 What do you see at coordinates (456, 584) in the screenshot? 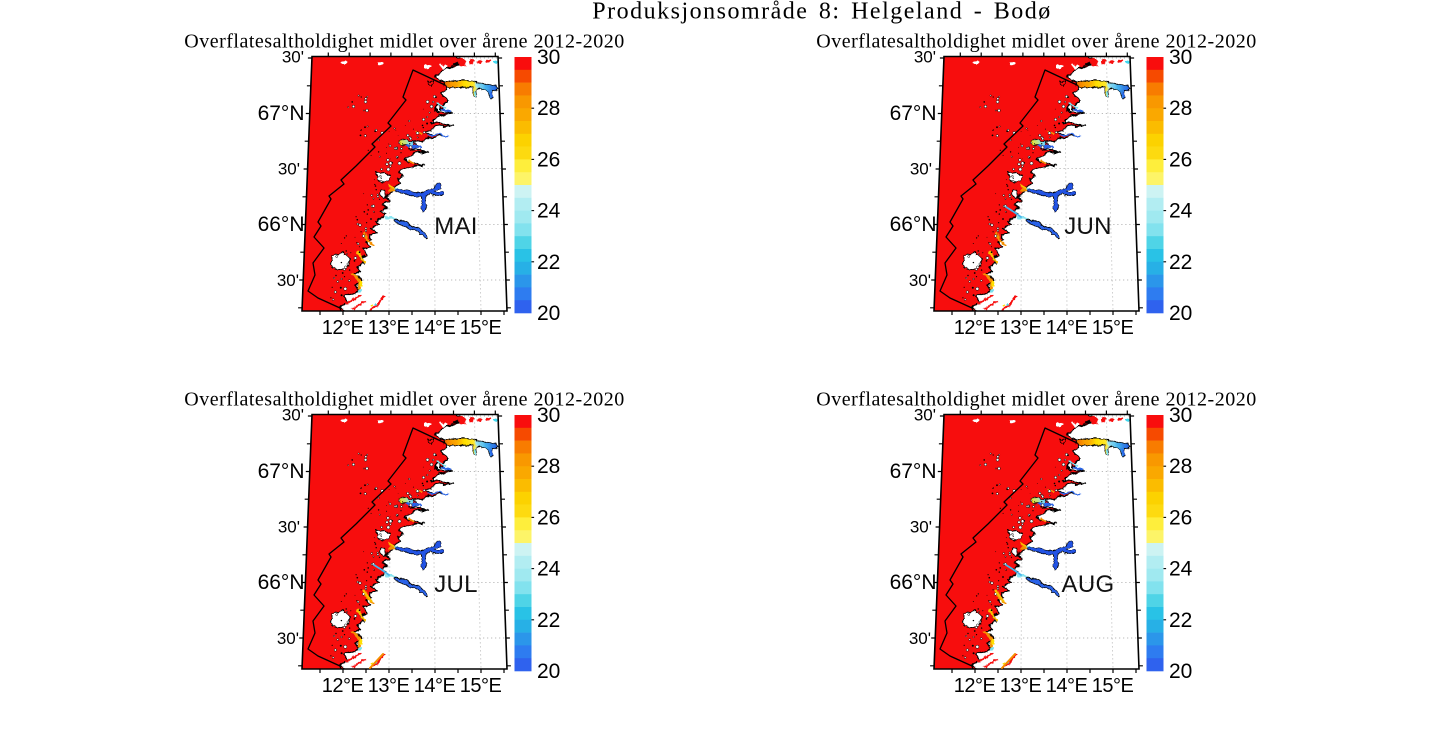
I see `svg-text: JUL` at bounding box center [456, 584].